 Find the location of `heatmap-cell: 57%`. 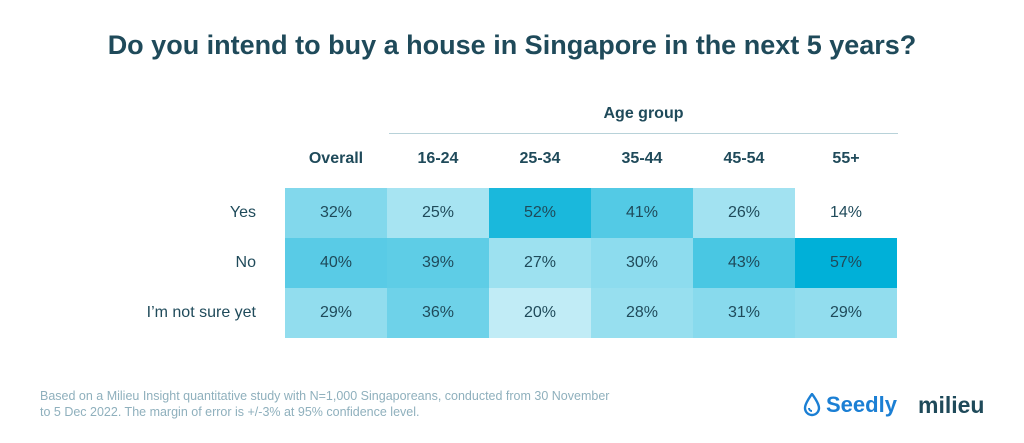

heatmap-cell: 57% is located at coordinates (846, 263).